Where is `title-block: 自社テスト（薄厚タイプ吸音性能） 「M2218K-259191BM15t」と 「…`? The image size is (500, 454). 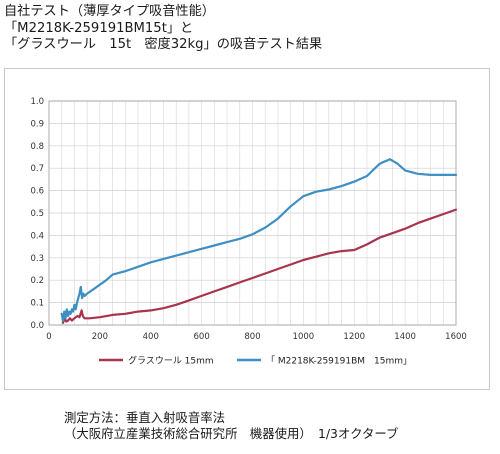
title-block: 自社テスト（薄厚タイプ吸音性能） 「M2218K-259191BM15t」と 「… is located at coordinates (163, 29).